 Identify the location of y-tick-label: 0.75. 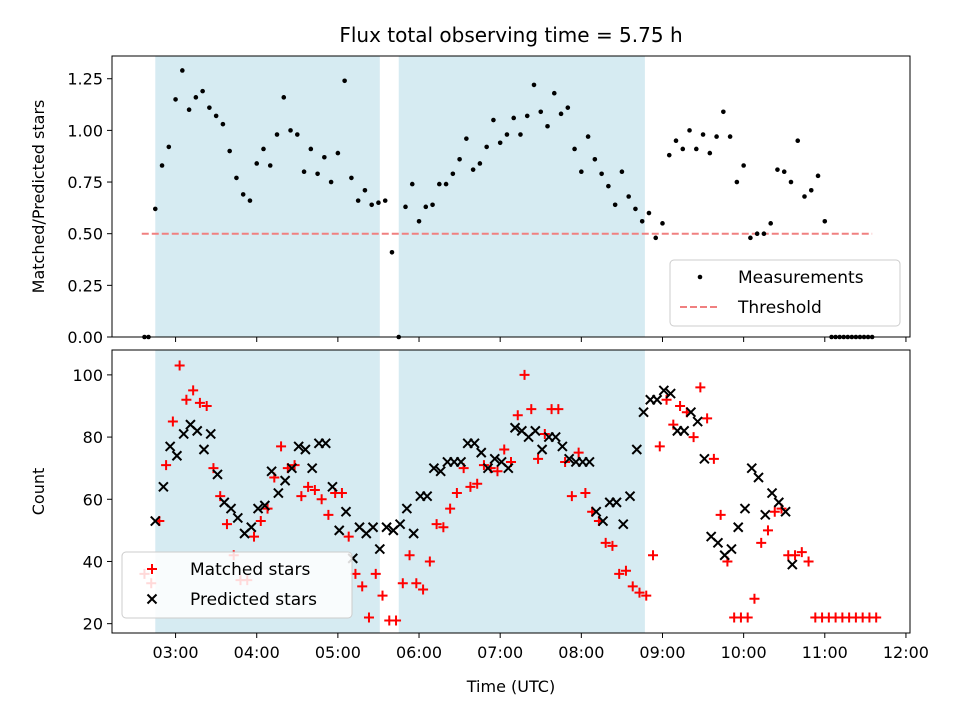
(85, 182).